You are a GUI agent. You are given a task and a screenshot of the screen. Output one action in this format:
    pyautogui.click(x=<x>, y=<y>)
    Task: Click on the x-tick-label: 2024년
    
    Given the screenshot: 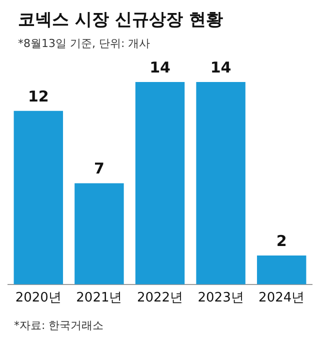 What is the action you would take?
    pyautogui.click(x=281, y=298)
    